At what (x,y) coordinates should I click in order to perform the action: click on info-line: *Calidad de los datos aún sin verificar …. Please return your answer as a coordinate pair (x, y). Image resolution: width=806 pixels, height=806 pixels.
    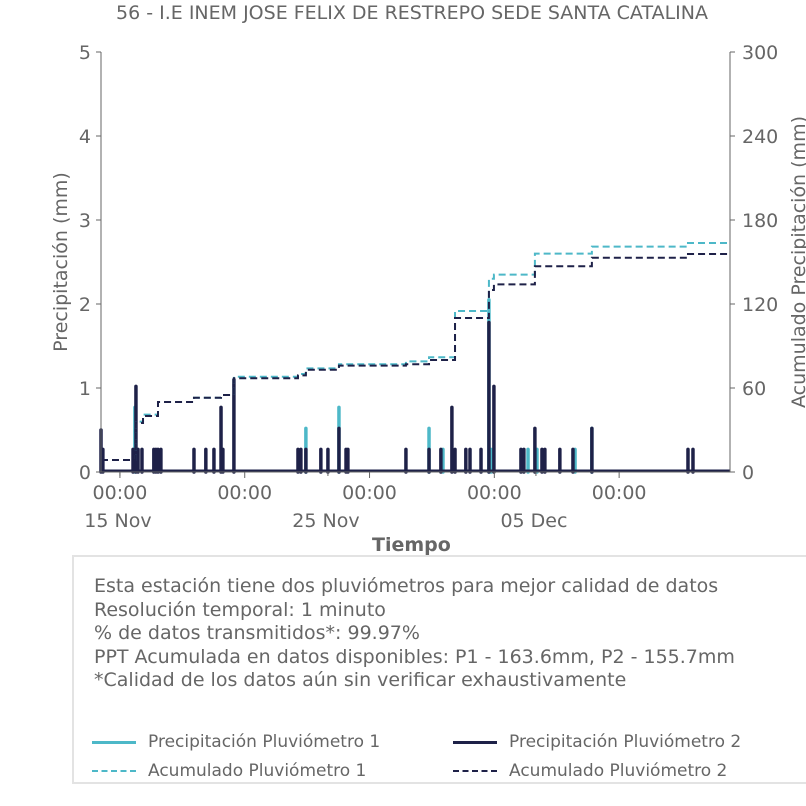
    Looking at the image, I should click on (360, 680).